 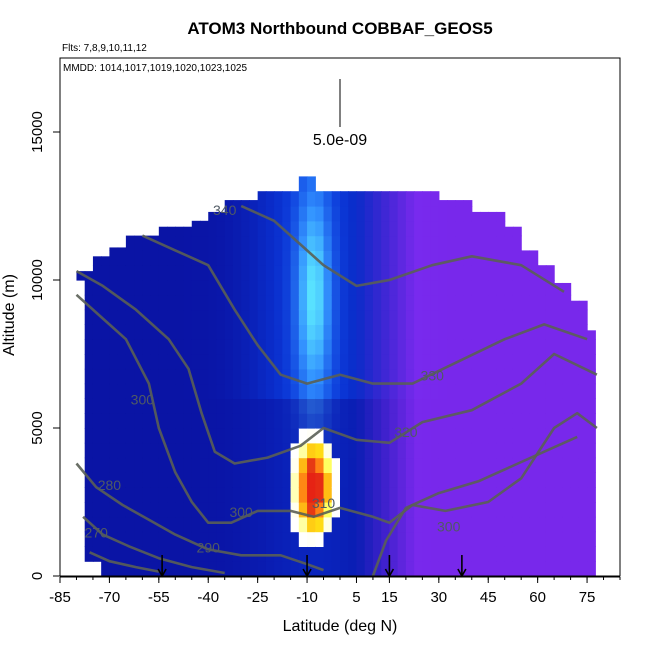 What do you see at coordinates (356, 597) in the screenshot?
I see `x-tick-label: 5` at bounding box center [356, 597].